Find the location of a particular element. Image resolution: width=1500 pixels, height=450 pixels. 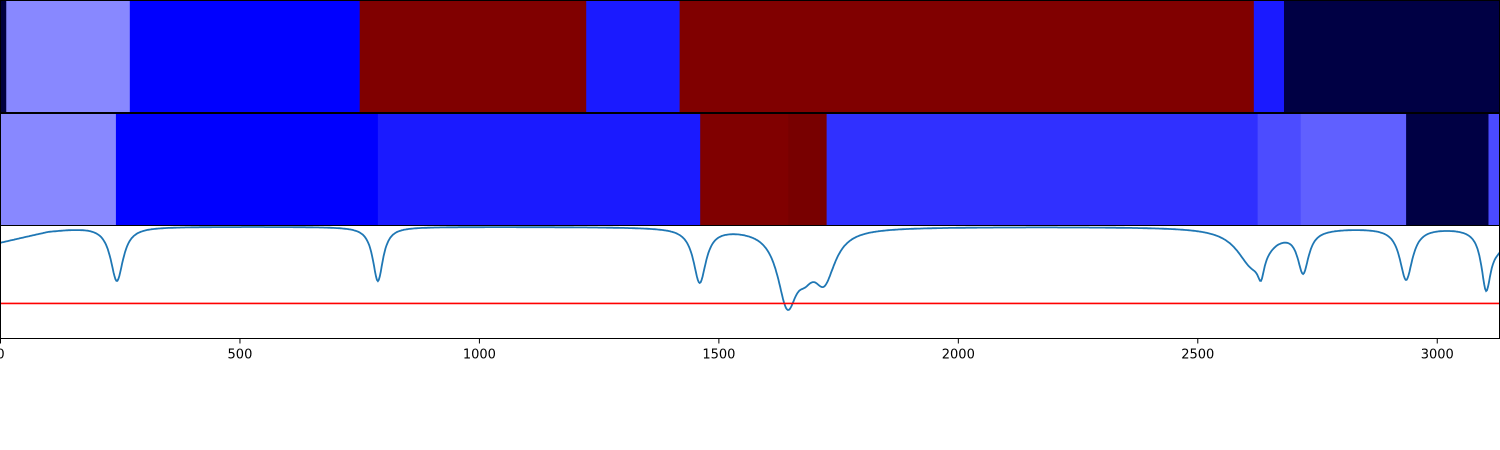

x-axis: 0 500 1000 1500 2000 2500 3000 is located at coordinates (727, 350).